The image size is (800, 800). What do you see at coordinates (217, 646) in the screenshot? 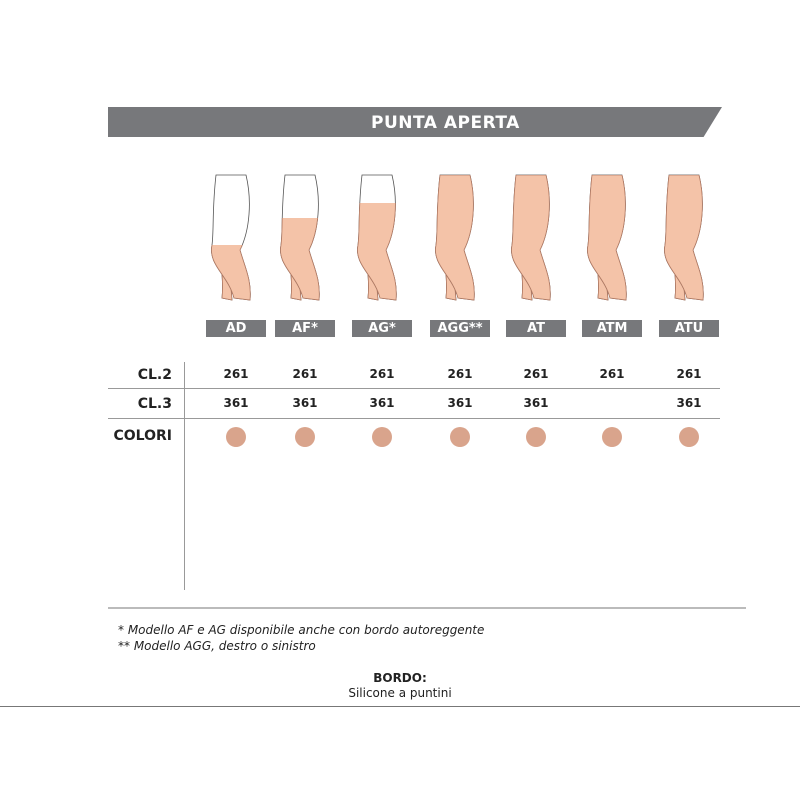
I see `footnote-2: ** Modello AGG, destro o sinistro` at bounding box center [217, 646].